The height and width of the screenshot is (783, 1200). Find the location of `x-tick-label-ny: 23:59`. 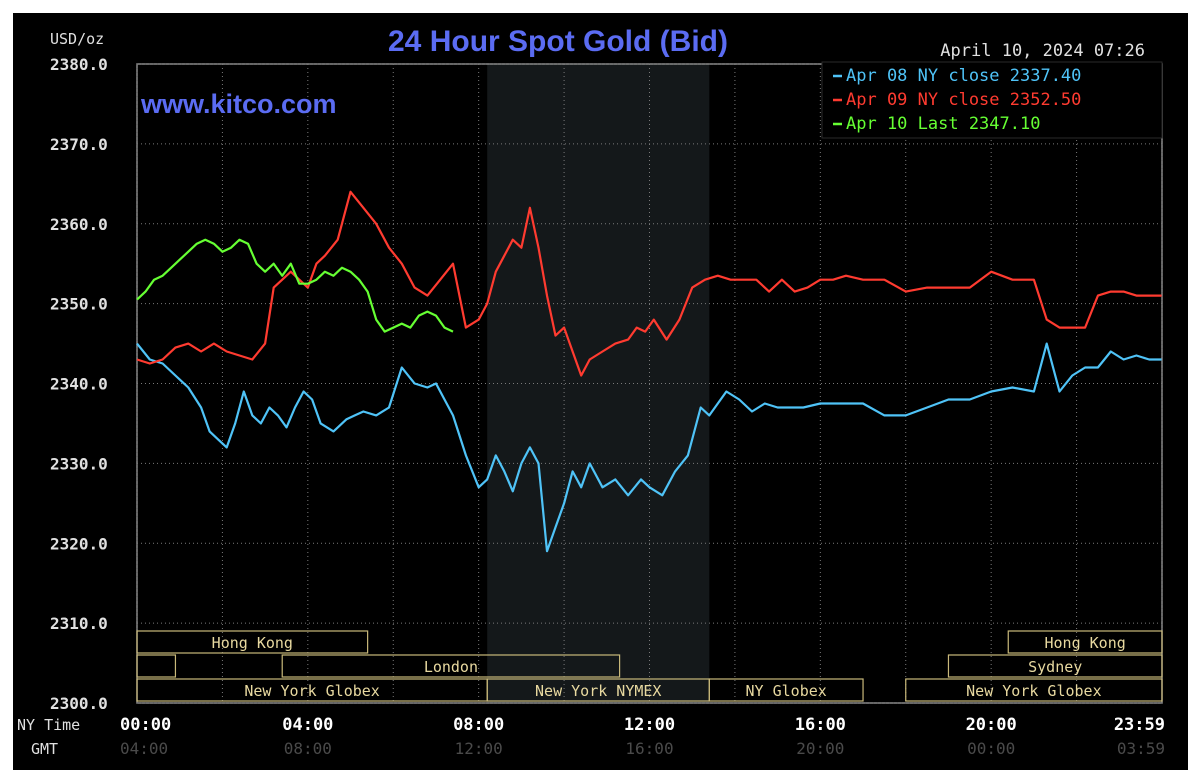

x-tick-label-ny: 23:59 is located at coordinates (1139, 725).